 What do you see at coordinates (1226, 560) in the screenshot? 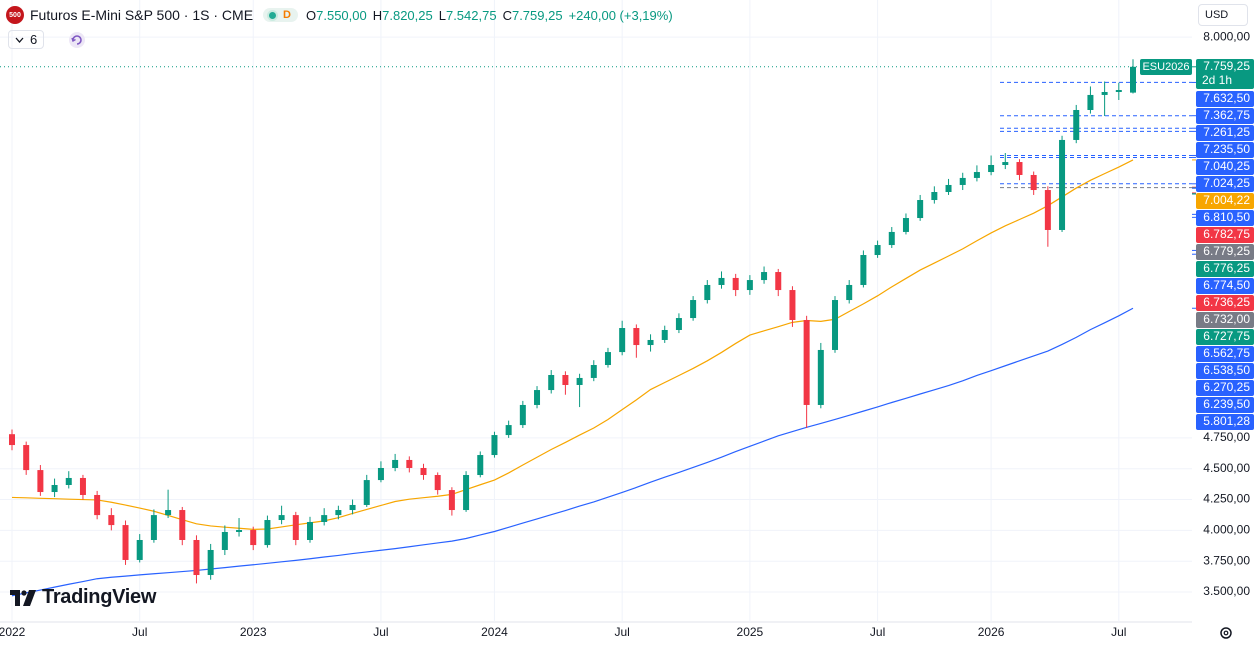
I see `y-tick-label: 3.750,00` at bounding box center [1226, 560].